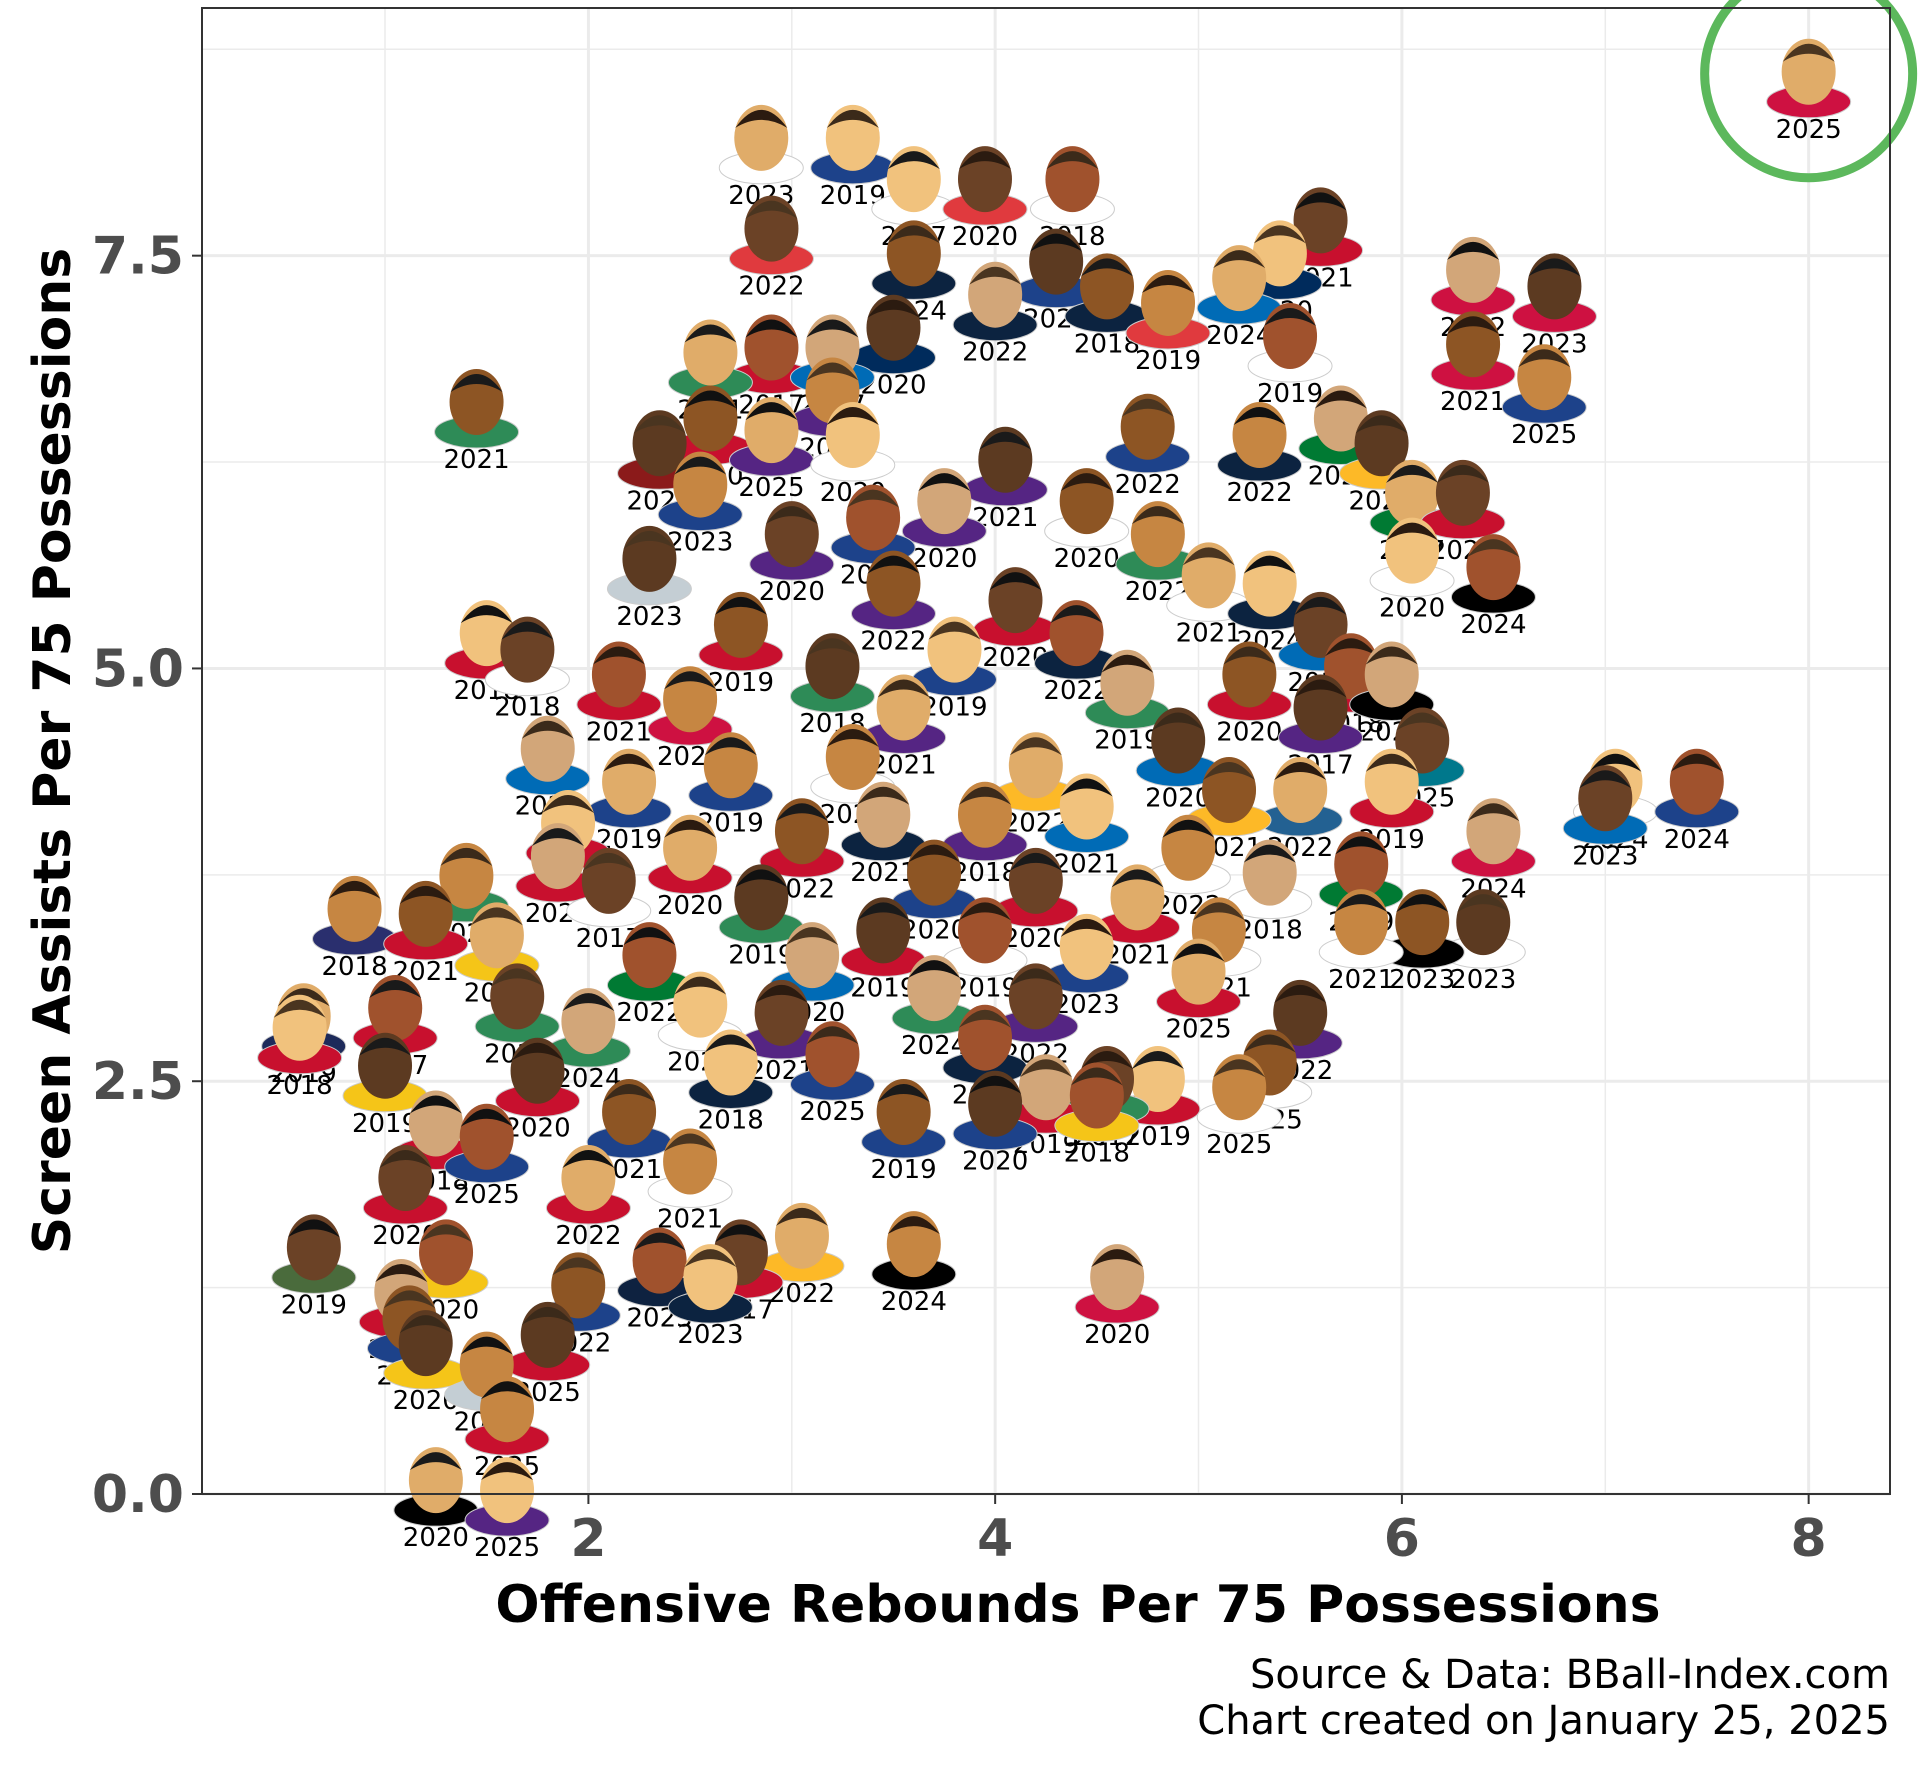  What do you see at coordinates (1809, 1539) in the screenshot?
I see `x-tick-label: 8` at bounding box center [1809, 1539].